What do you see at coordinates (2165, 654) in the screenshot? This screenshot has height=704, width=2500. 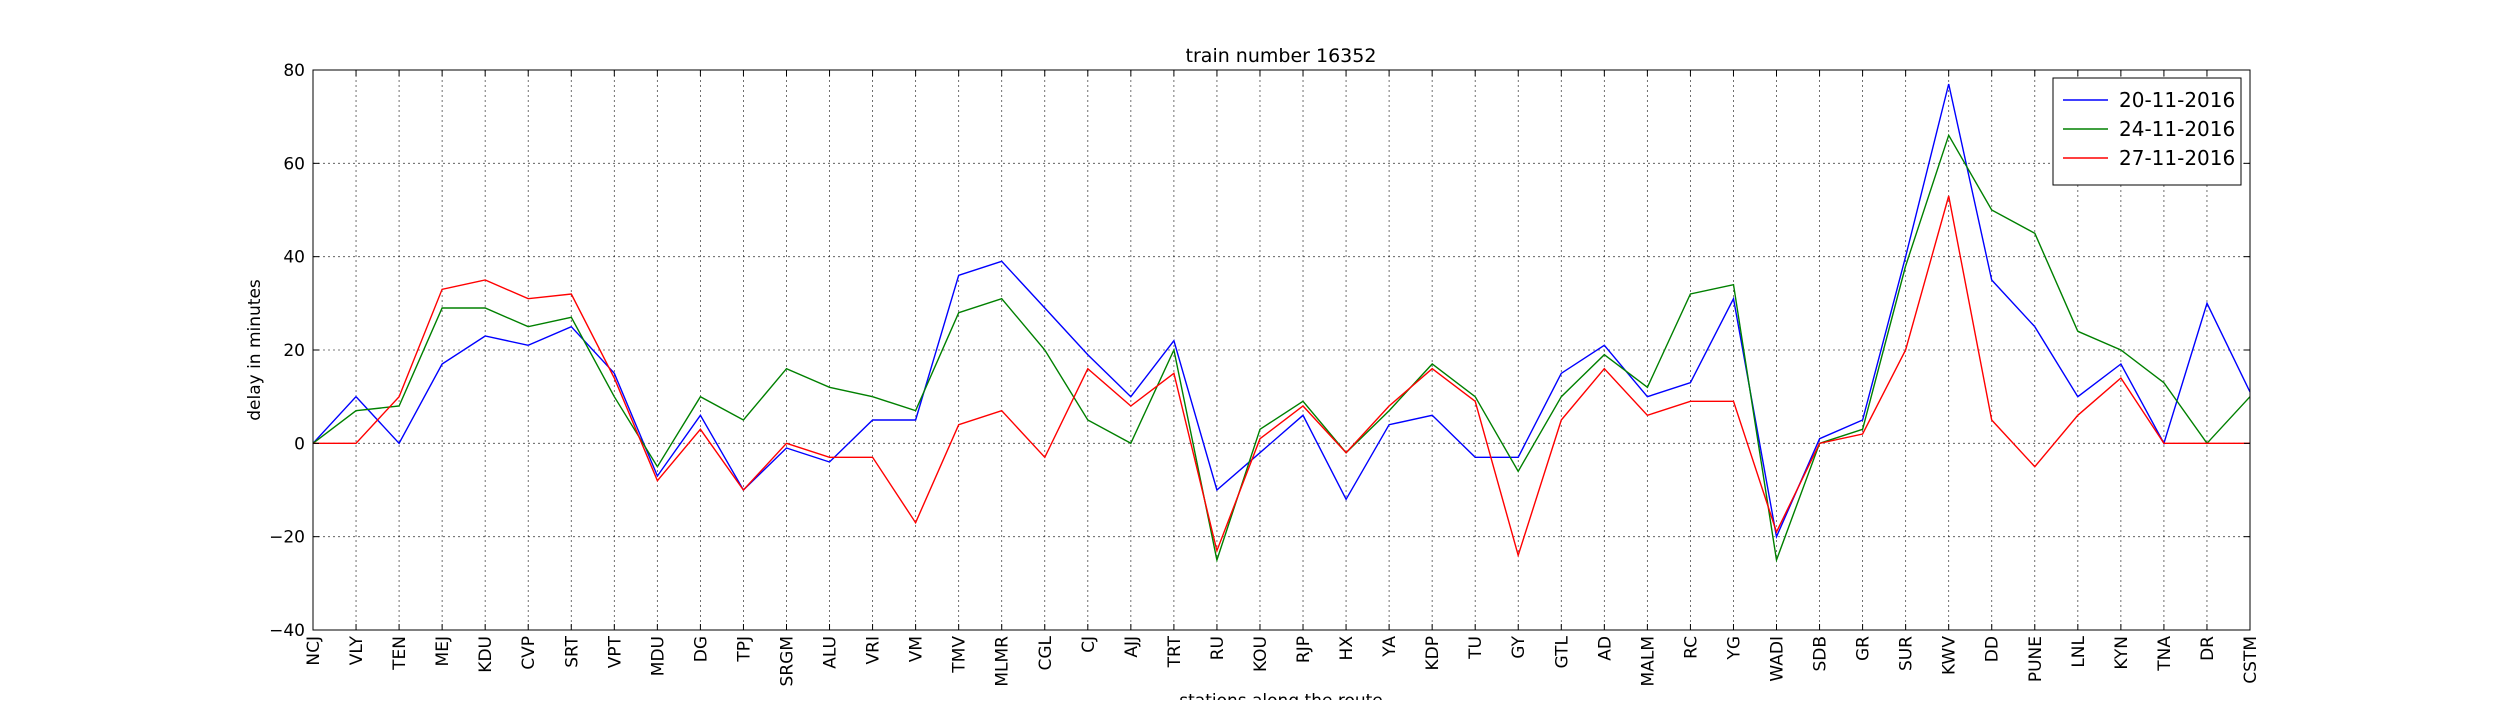 I see `x-tick-label: TNA` at bounding box center [2165, 654].